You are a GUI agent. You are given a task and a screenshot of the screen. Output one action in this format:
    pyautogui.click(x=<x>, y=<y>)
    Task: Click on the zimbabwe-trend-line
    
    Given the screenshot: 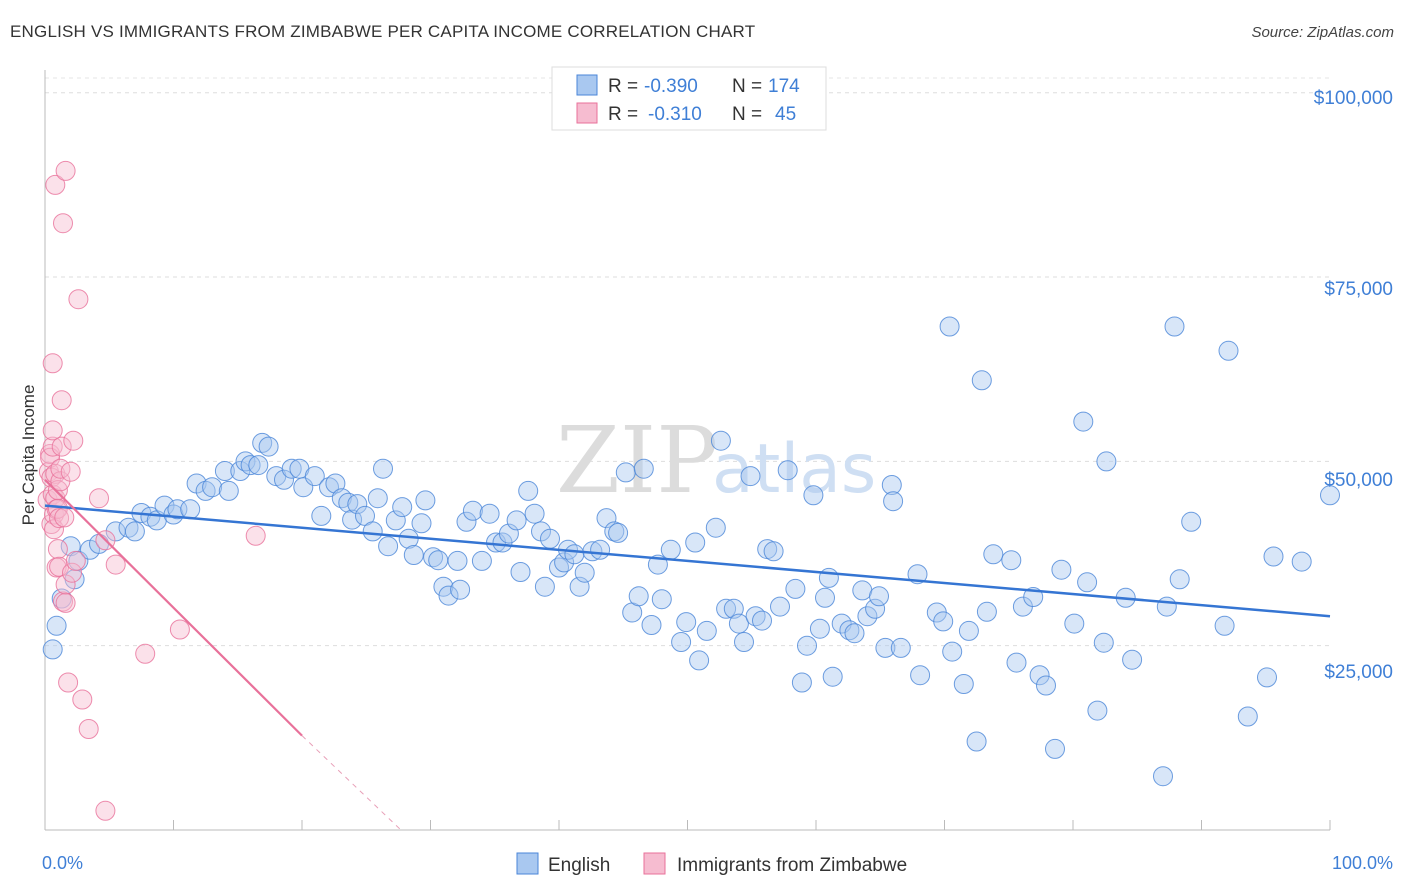 What is the action you would take?
    pyautogui.click(x=173, y=608)
    